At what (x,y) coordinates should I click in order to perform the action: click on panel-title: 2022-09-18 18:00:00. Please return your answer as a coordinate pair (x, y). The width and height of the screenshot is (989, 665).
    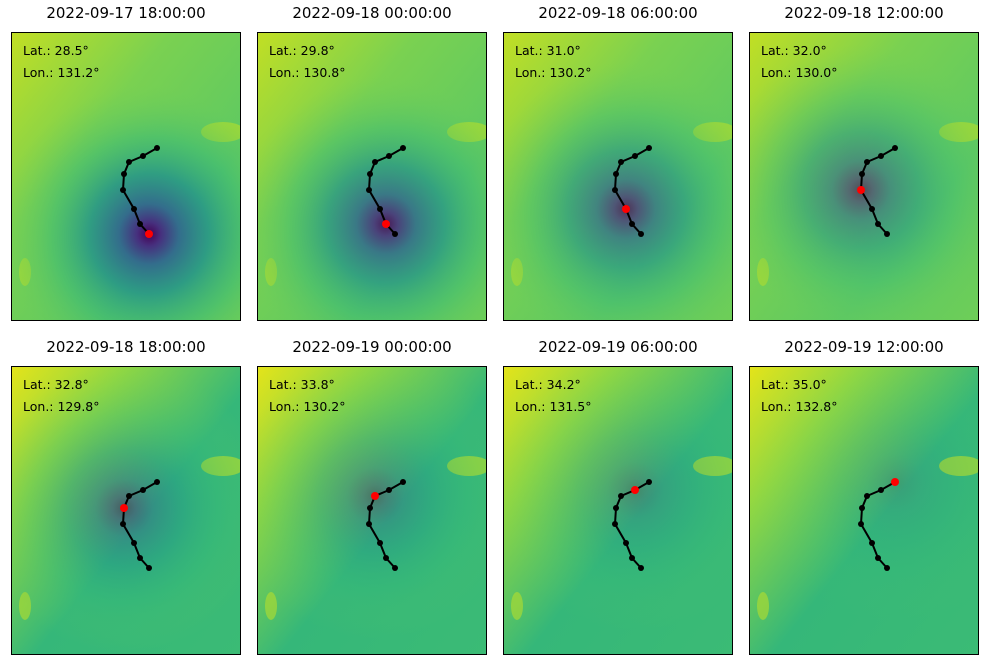
    Looking at the image, I should click on (125, 347).